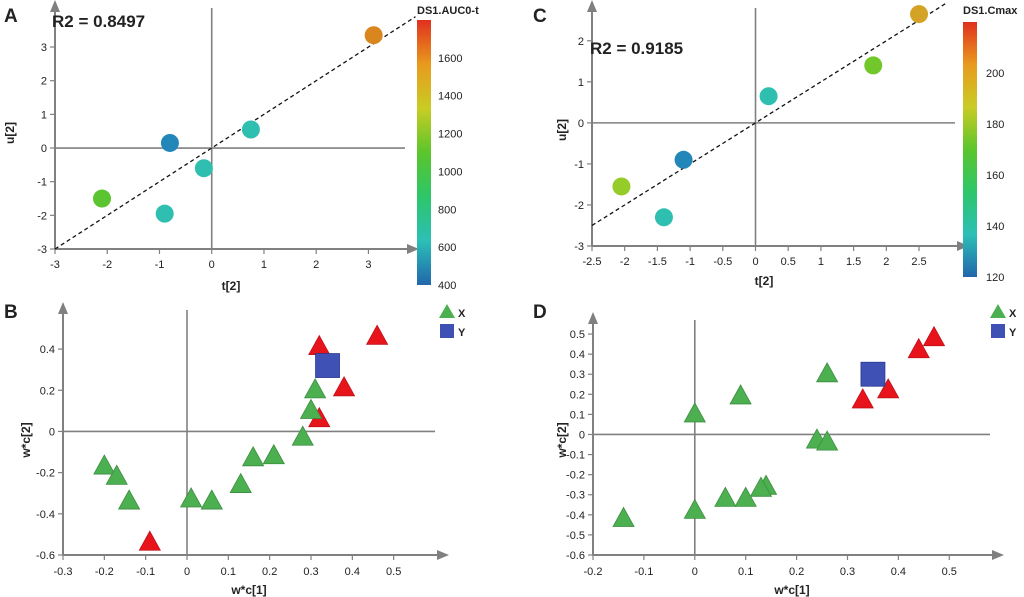 This screenshot has height=597, width=1024. What do you see at coordinates (540, 312) in the screenshot?
I see `panel-letter: D` at bounding box center [540, 312].